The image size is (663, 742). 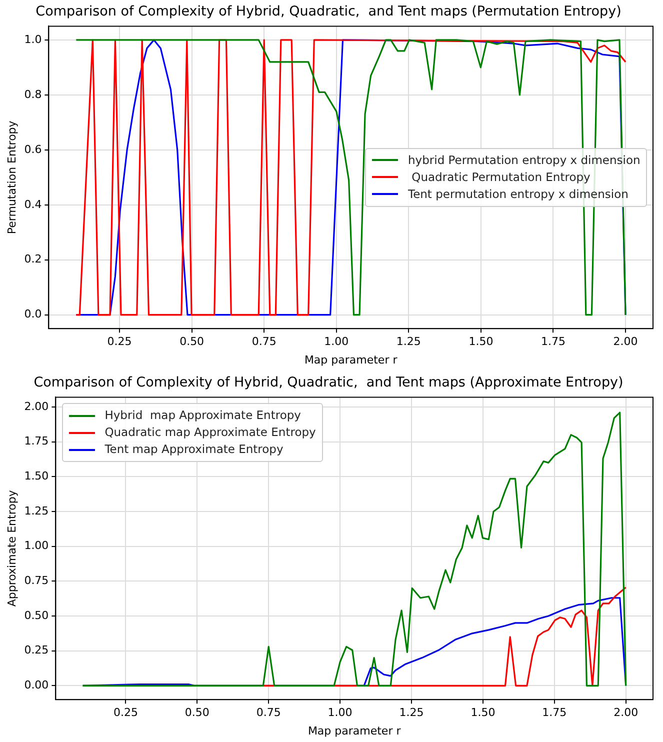 What do you see at coordinates (36, 685) in the screenshot?
I see `y-tick-label: 0.00` at bounding box center [36, 685].